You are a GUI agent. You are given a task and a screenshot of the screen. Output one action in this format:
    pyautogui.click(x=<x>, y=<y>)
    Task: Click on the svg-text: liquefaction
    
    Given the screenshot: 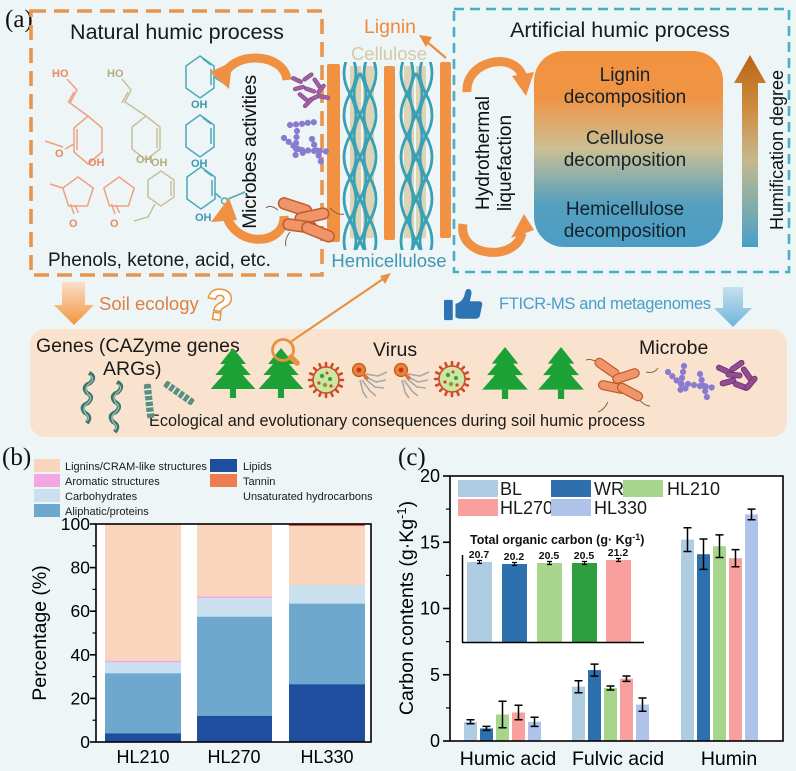 What is the action you would take?
    pyautogui.click(x=505, y=163)
    